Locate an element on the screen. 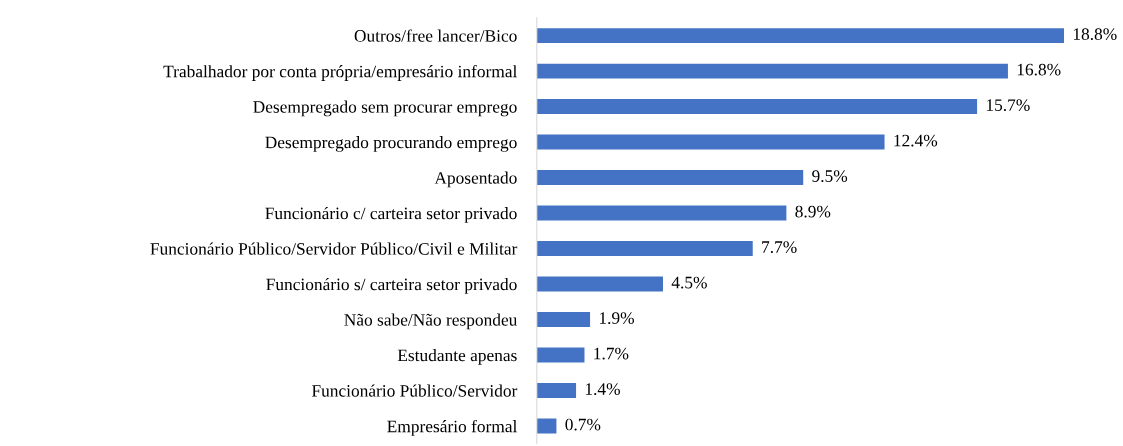  data-label: 1.4% is located at coordinates (602, 389).